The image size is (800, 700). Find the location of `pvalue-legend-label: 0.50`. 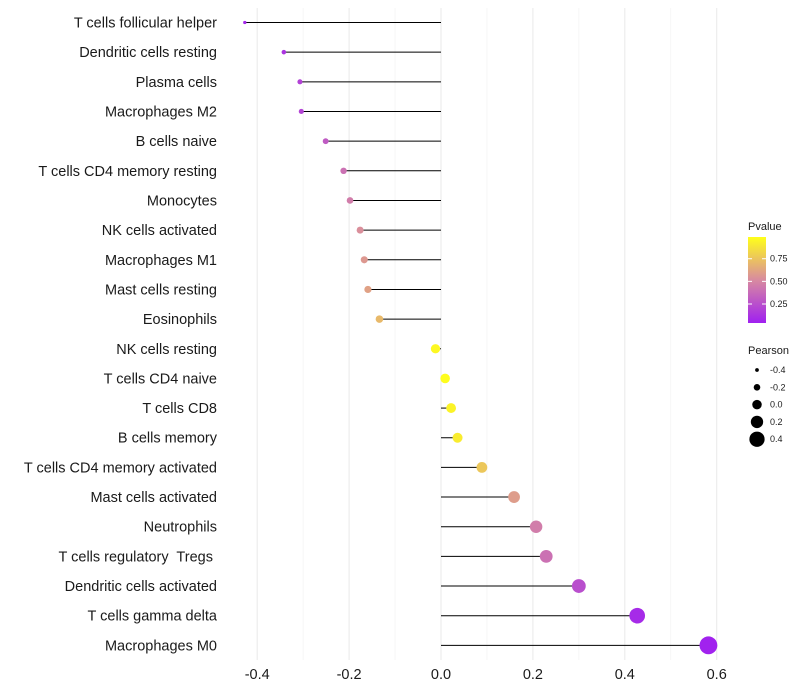

pvalue-legend-label: 0.50 is located at coordinates (779, 281).